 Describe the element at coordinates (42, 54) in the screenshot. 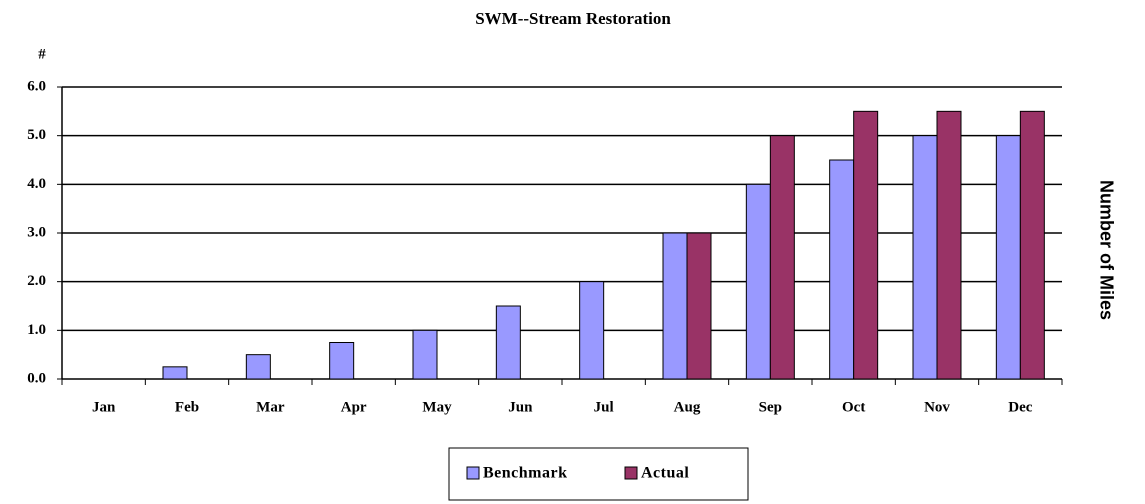

I see `y-axis-label: #` at that location.